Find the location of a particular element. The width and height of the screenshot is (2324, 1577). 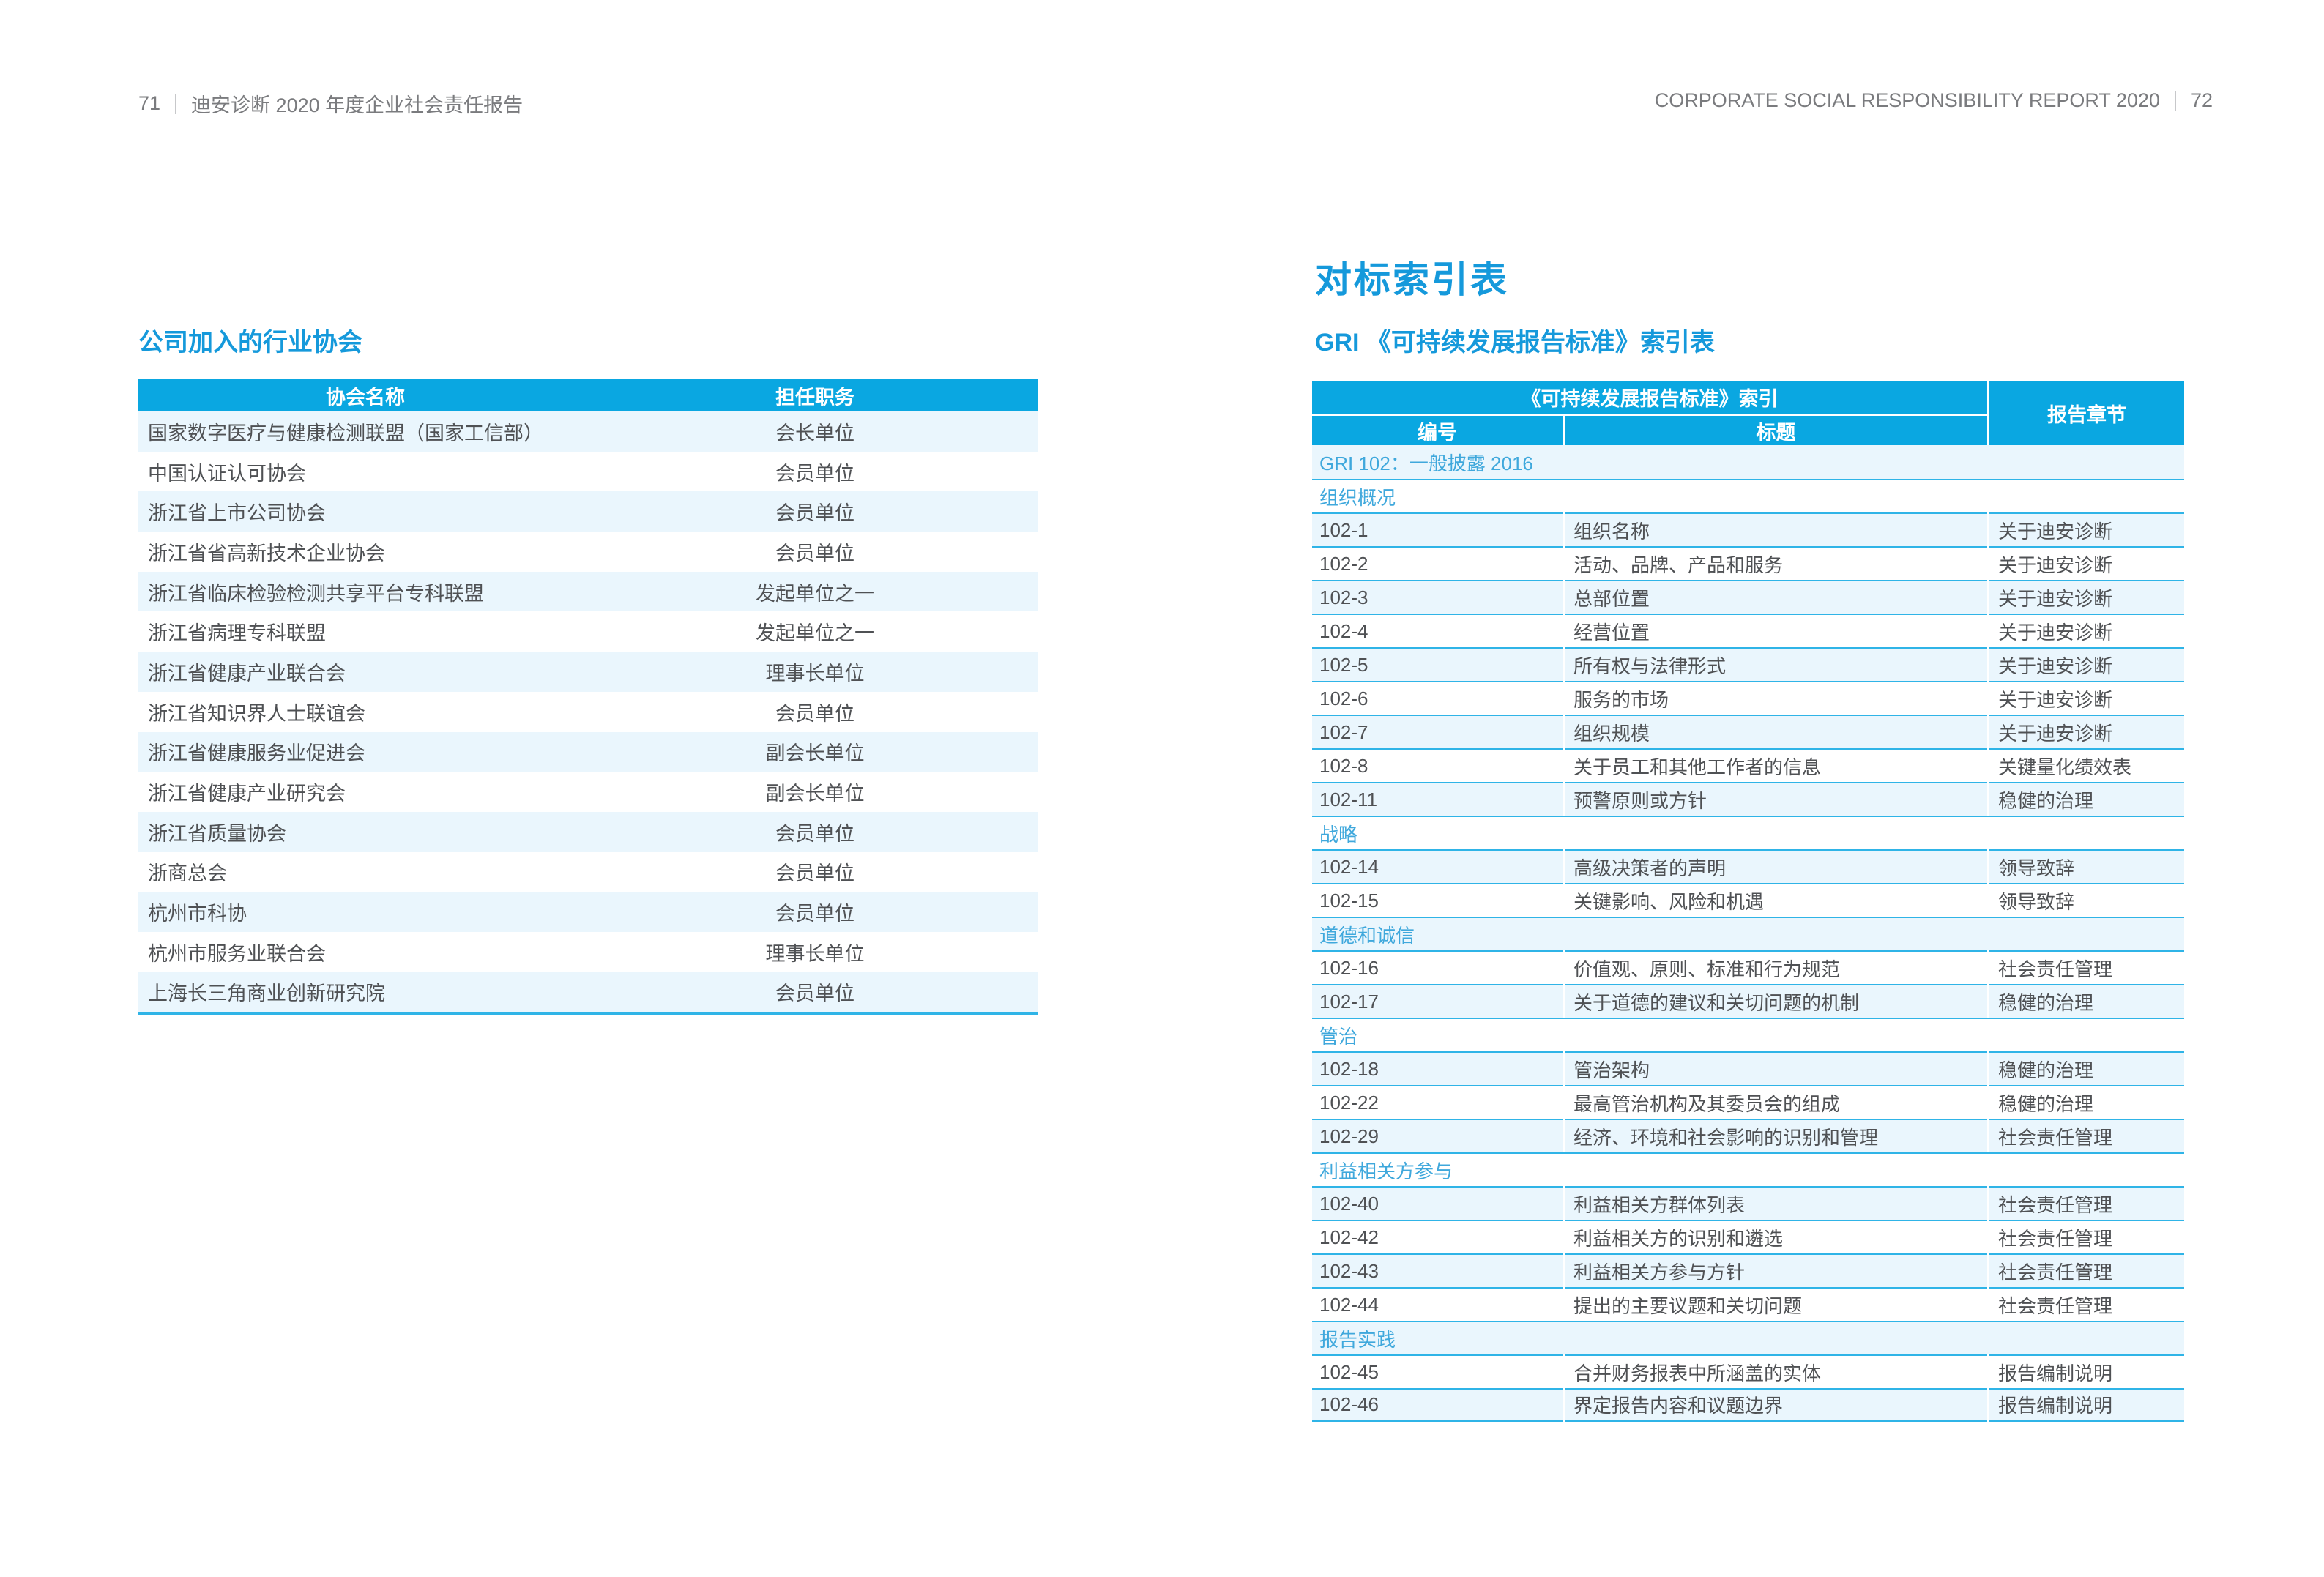

association-row: 浙江省病理专科联盟 发起单位之一 is located at coordinates (588, 631).